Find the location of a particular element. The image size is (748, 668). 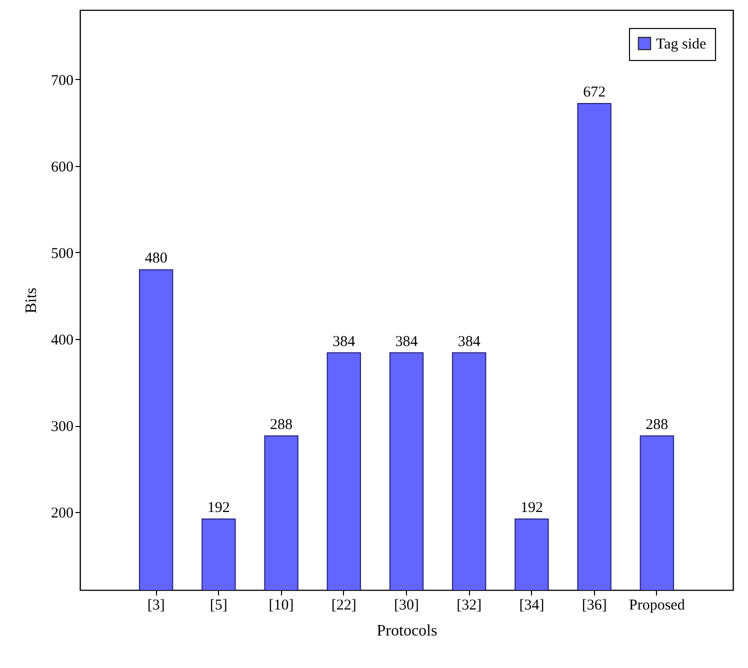

x-tick-label: [32] is located at coordinates (469, 606).